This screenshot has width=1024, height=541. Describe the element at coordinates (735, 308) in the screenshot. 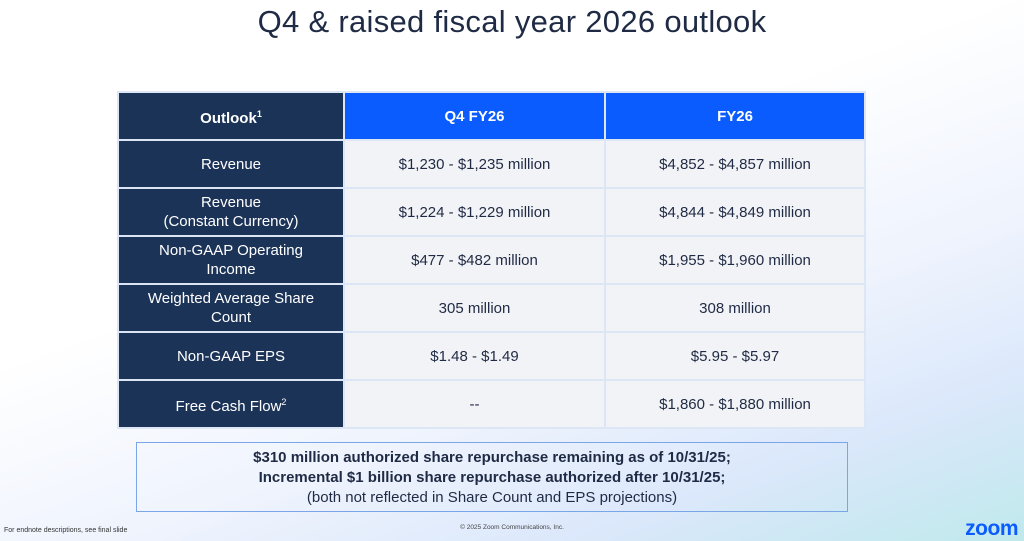

I see `fy-value: 308 million` at that location.